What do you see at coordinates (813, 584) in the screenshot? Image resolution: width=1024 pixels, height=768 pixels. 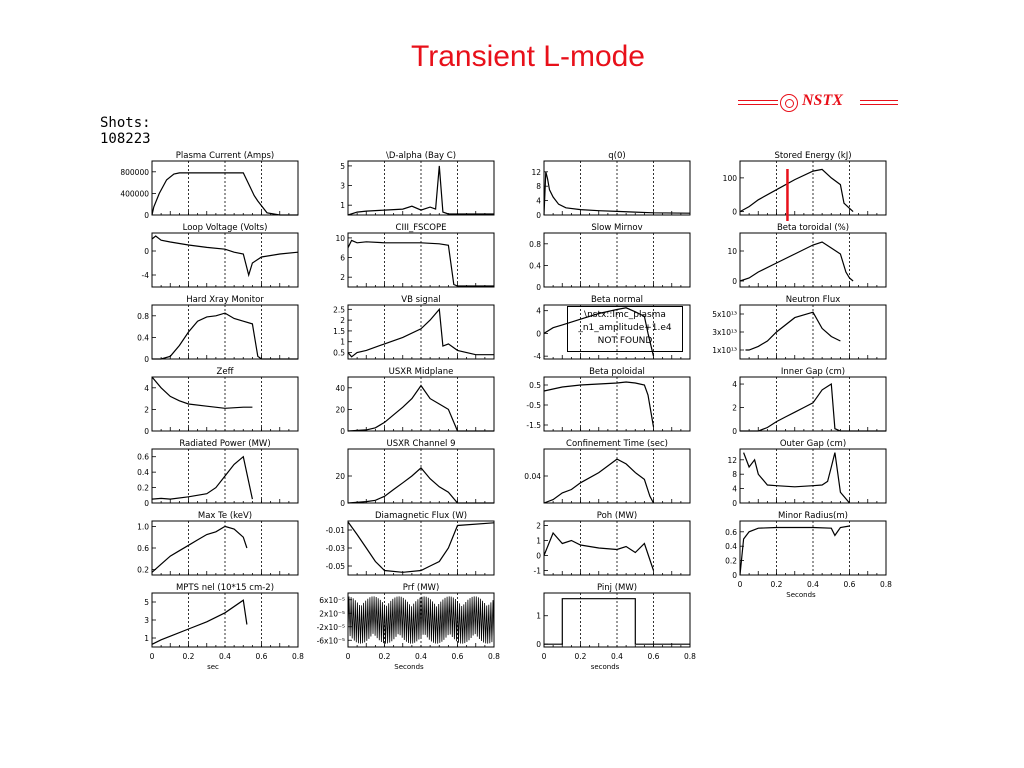 I see `x-tick-label: 0.4` at bounding box center [813, 584].